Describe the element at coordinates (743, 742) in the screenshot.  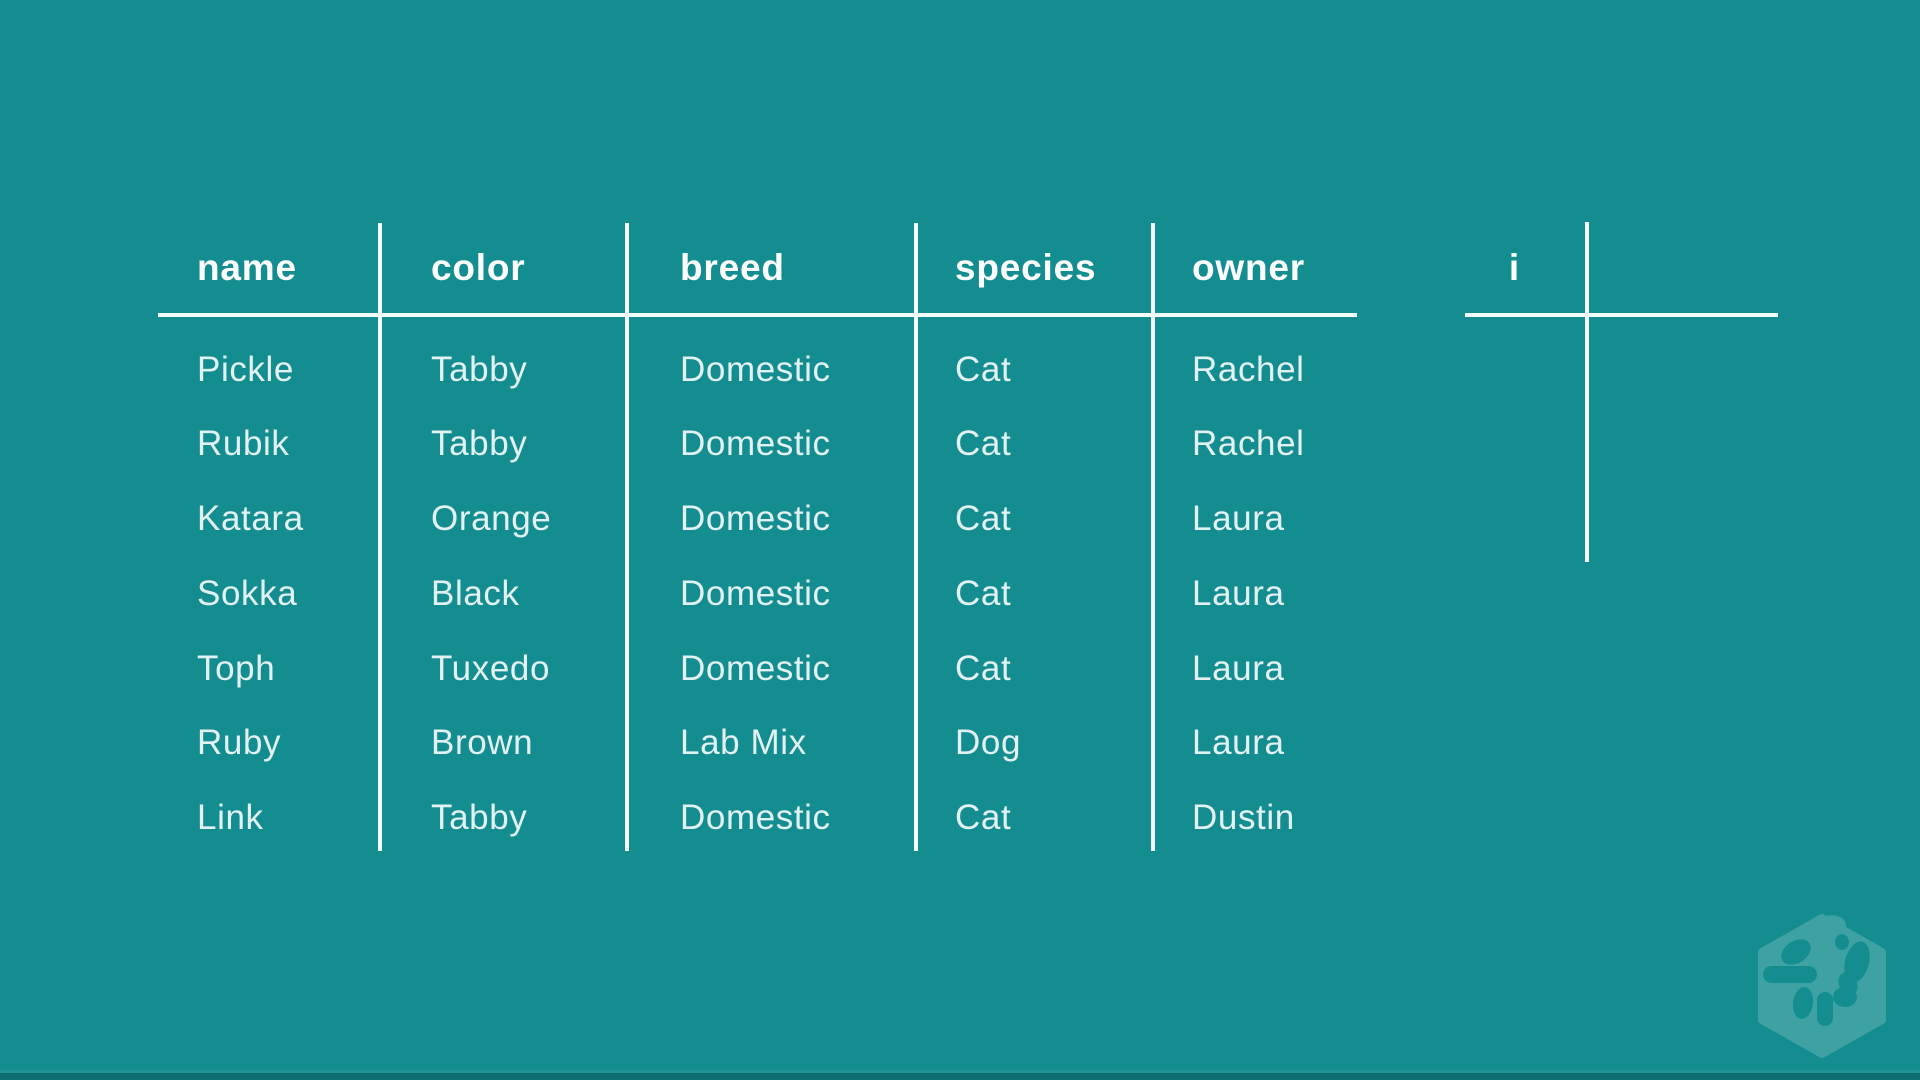
I see `table-cell: Lab Mix` at that location.